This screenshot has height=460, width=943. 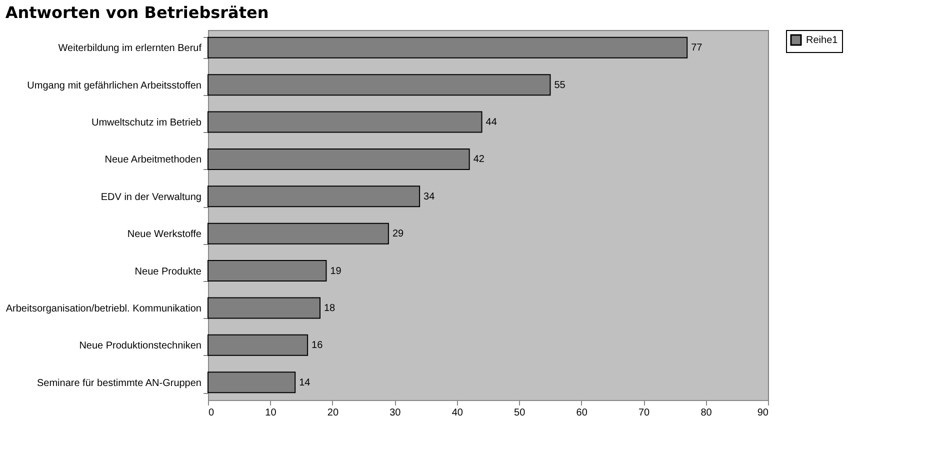 What do you see at coordinates (479, 160) in the screenshot?
I see `data-label: 42` at bounding box center [479, 160].